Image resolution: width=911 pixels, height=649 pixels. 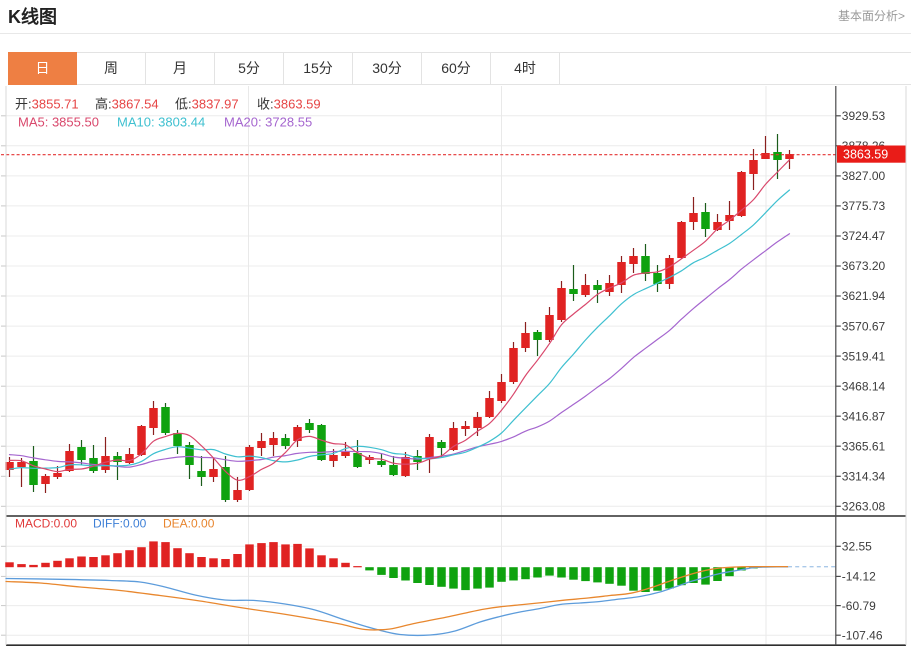 I want to click on svg-text: 3314.34, so click(x=864, y=477).